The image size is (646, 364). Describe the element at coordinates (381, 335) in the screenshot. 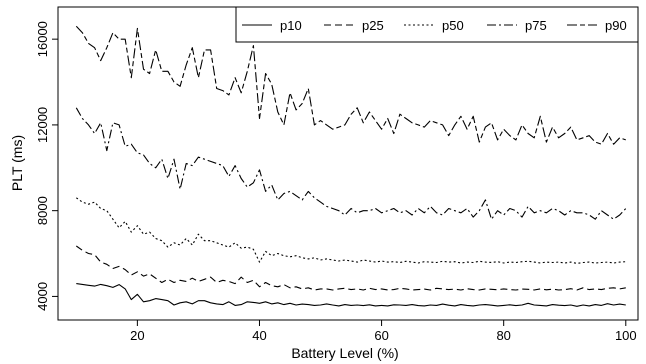

I see `x-tick-label: 60` at that location.